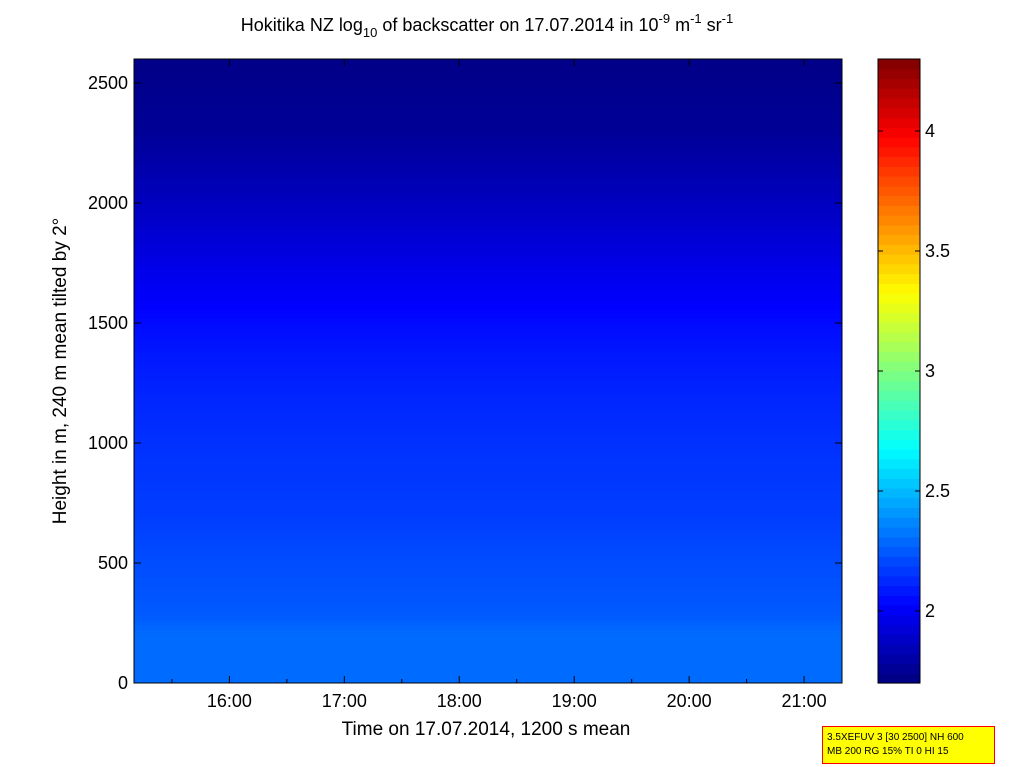 The height and width of the screenshot is (767, 1023). What do you see at coordinates (517, 25) in the screenshot?
I see `title-middle: of backscatter on 17.07.2014 in 10` at bounding box center [517, 25].